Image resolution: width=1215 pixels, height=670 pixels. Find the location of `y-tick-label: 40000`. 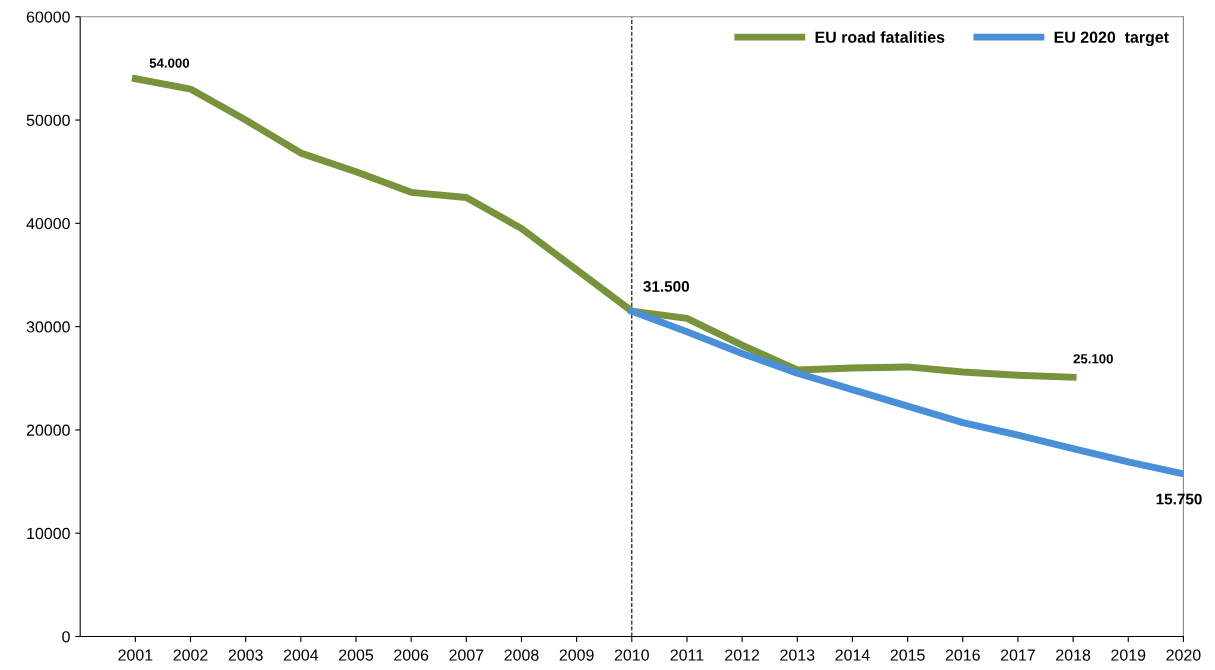

y-tick-label: 40000 is located at coordinates (48, 223).